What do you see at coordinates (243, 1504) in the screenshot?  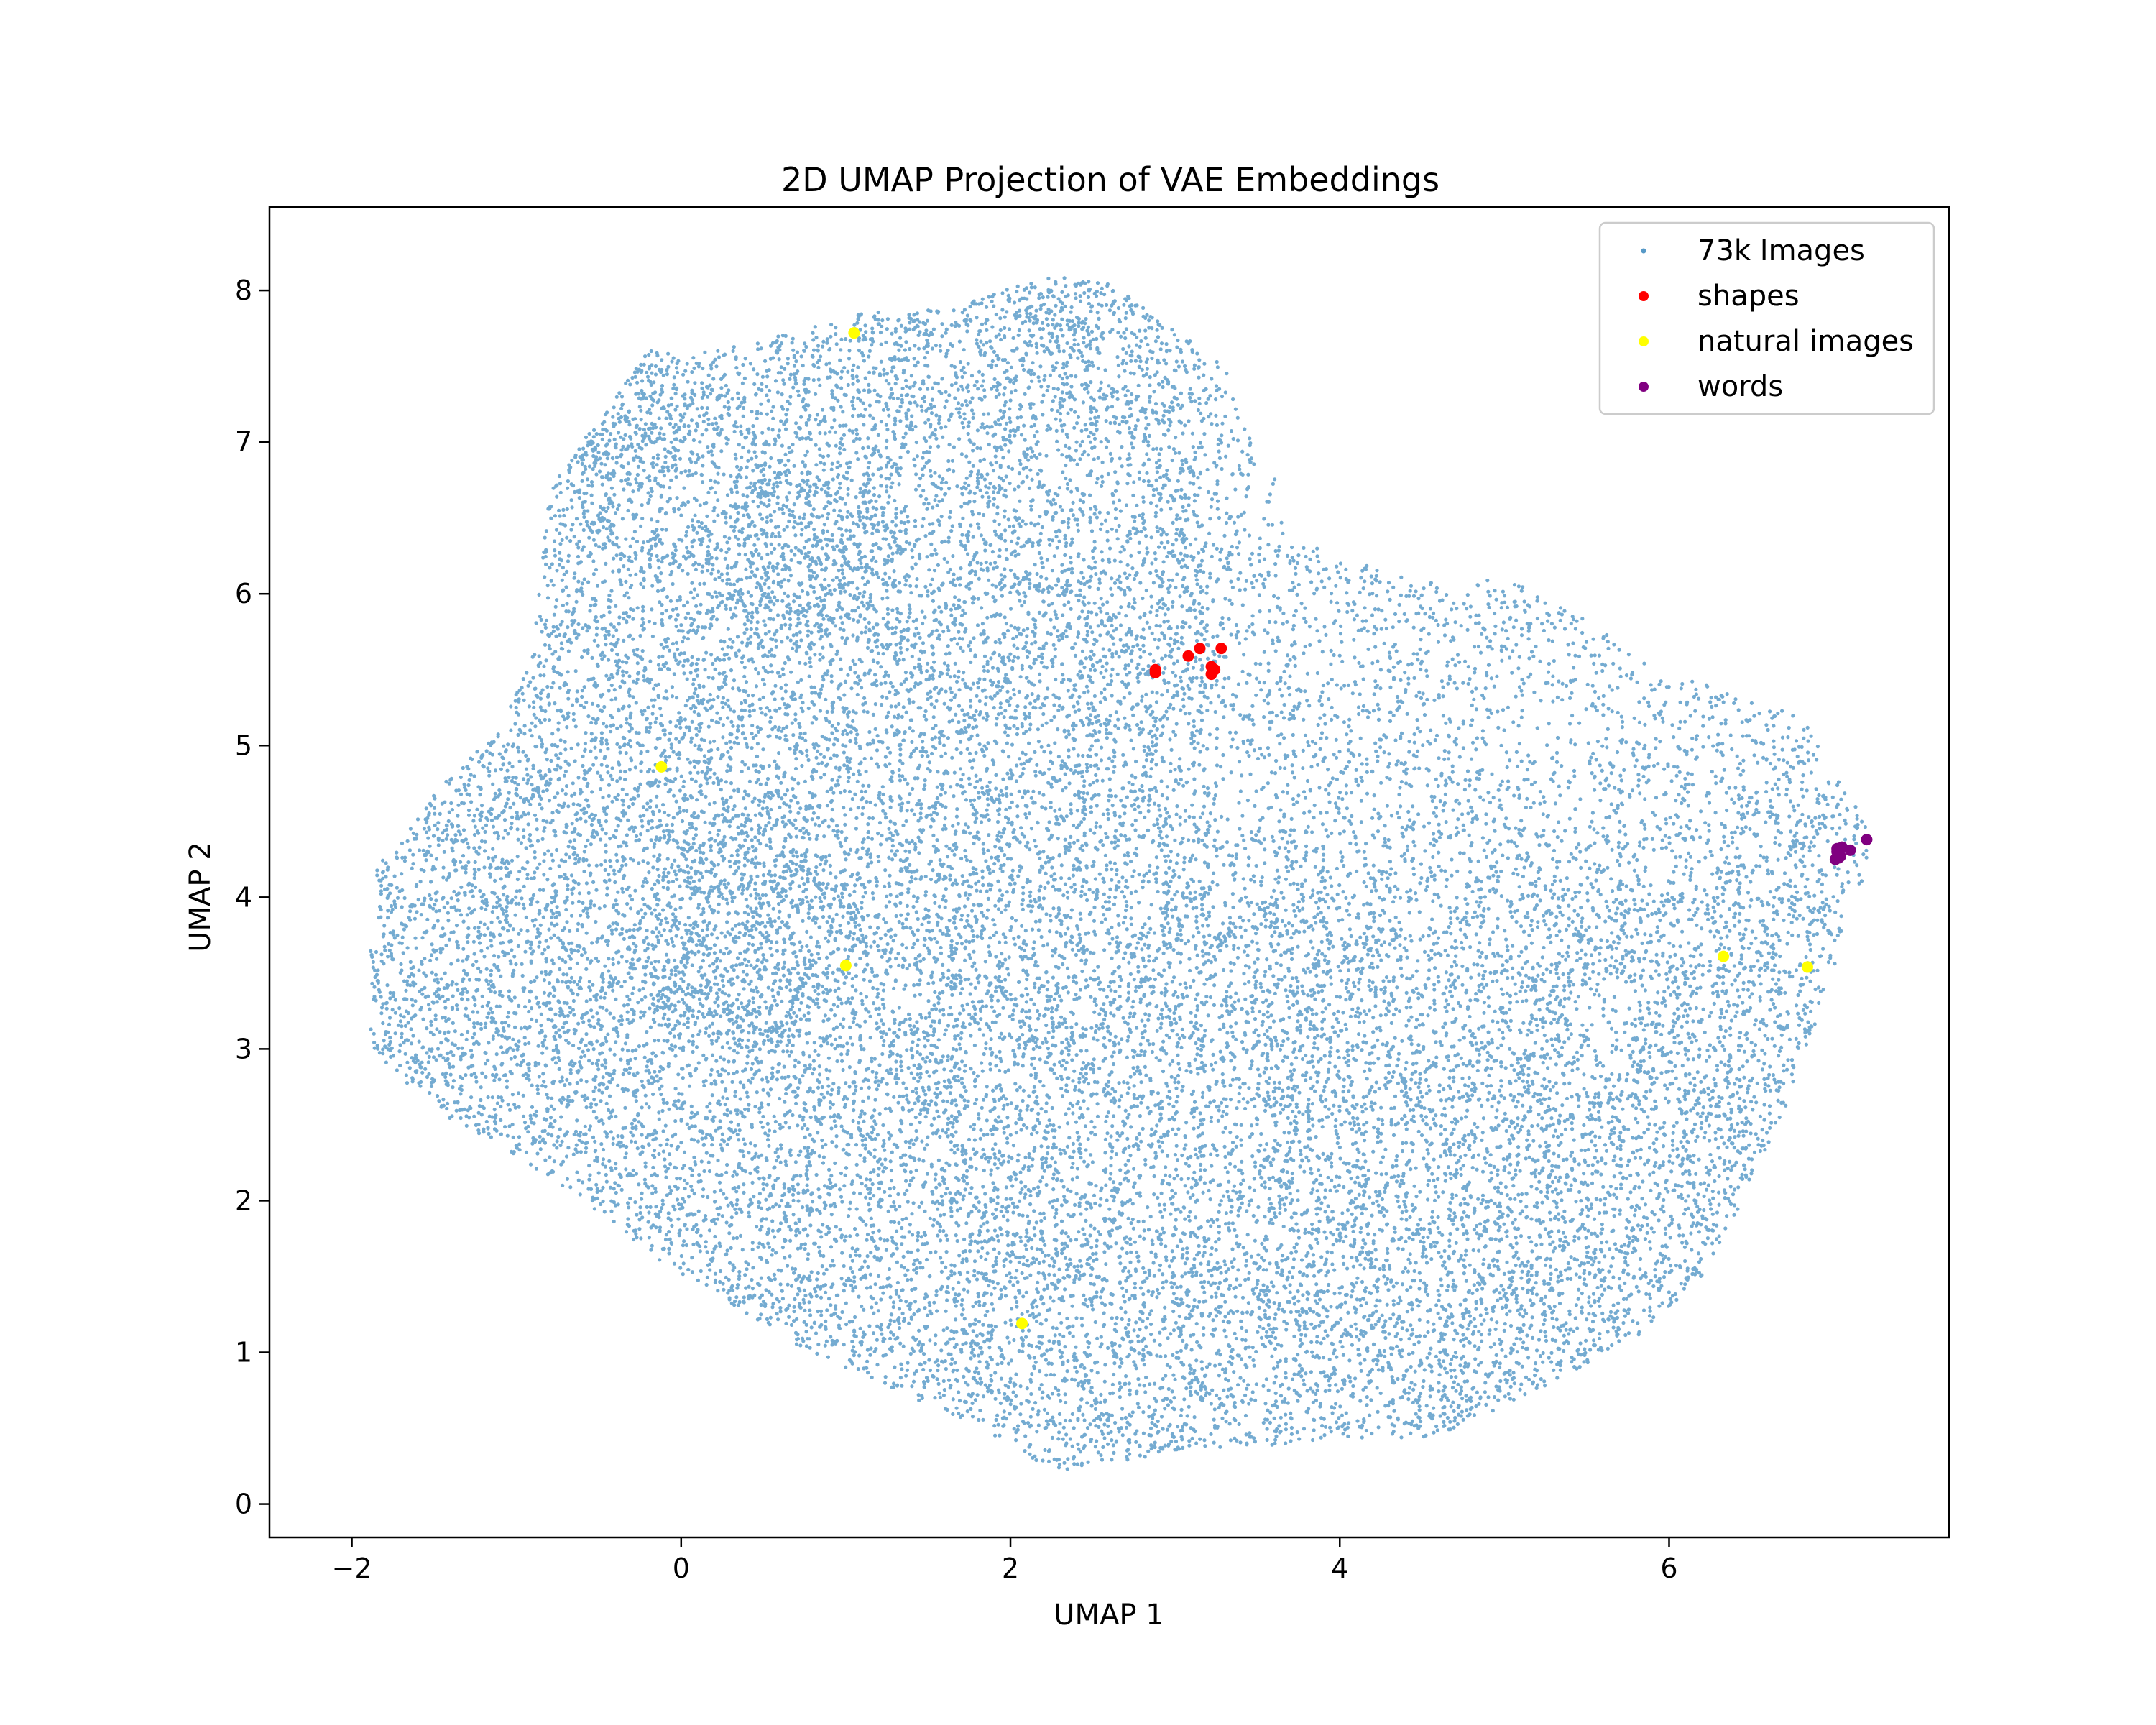 I see `y-tick-label: 0` at bounding box center [243, 1504].